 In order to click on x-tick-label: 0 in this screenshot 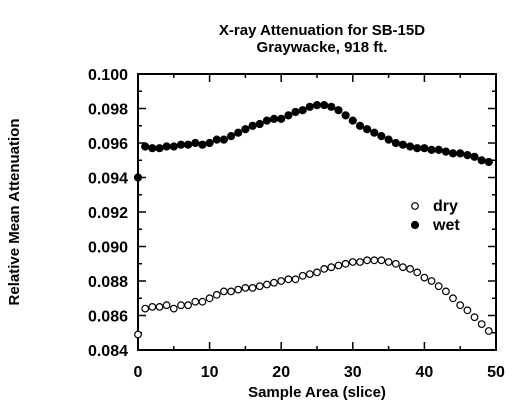, I will do `click(138, 372)`.